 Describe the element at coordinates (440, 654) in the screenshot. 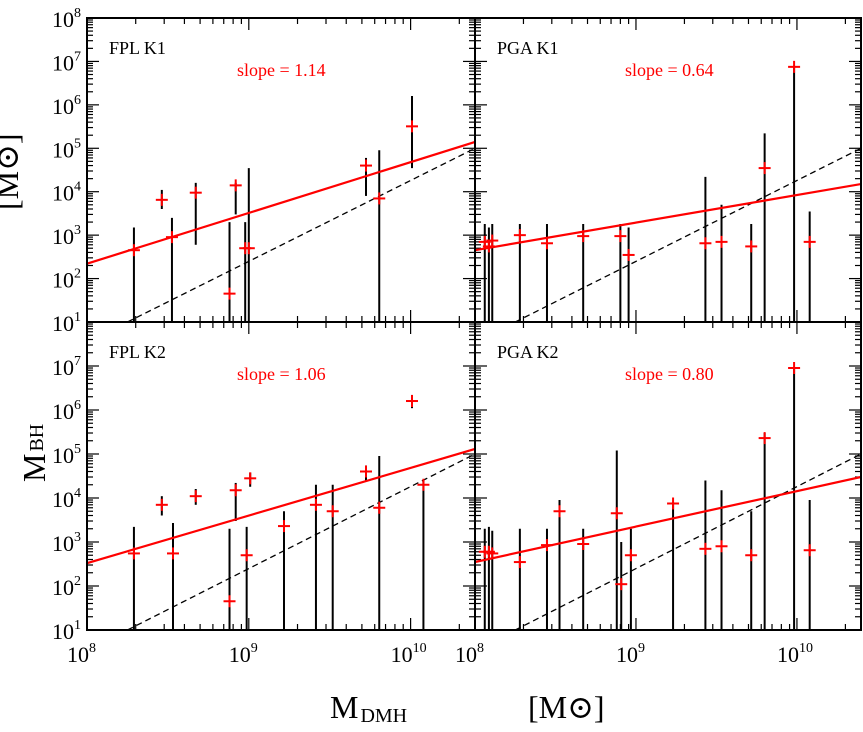

I see `x-axis-labels: 10⁸ 10⁹ 10¹⁰ 10⁸ 10⁹ 10¹⁰` at that location.